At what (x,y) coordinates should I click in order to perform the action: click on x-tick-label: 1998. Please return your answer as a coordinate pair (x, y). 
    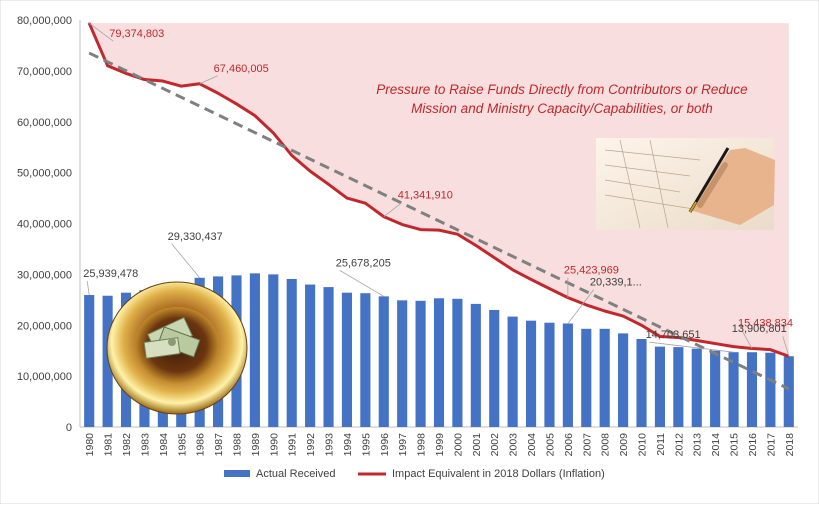
    Looking at the image, I should click on (422, 445).